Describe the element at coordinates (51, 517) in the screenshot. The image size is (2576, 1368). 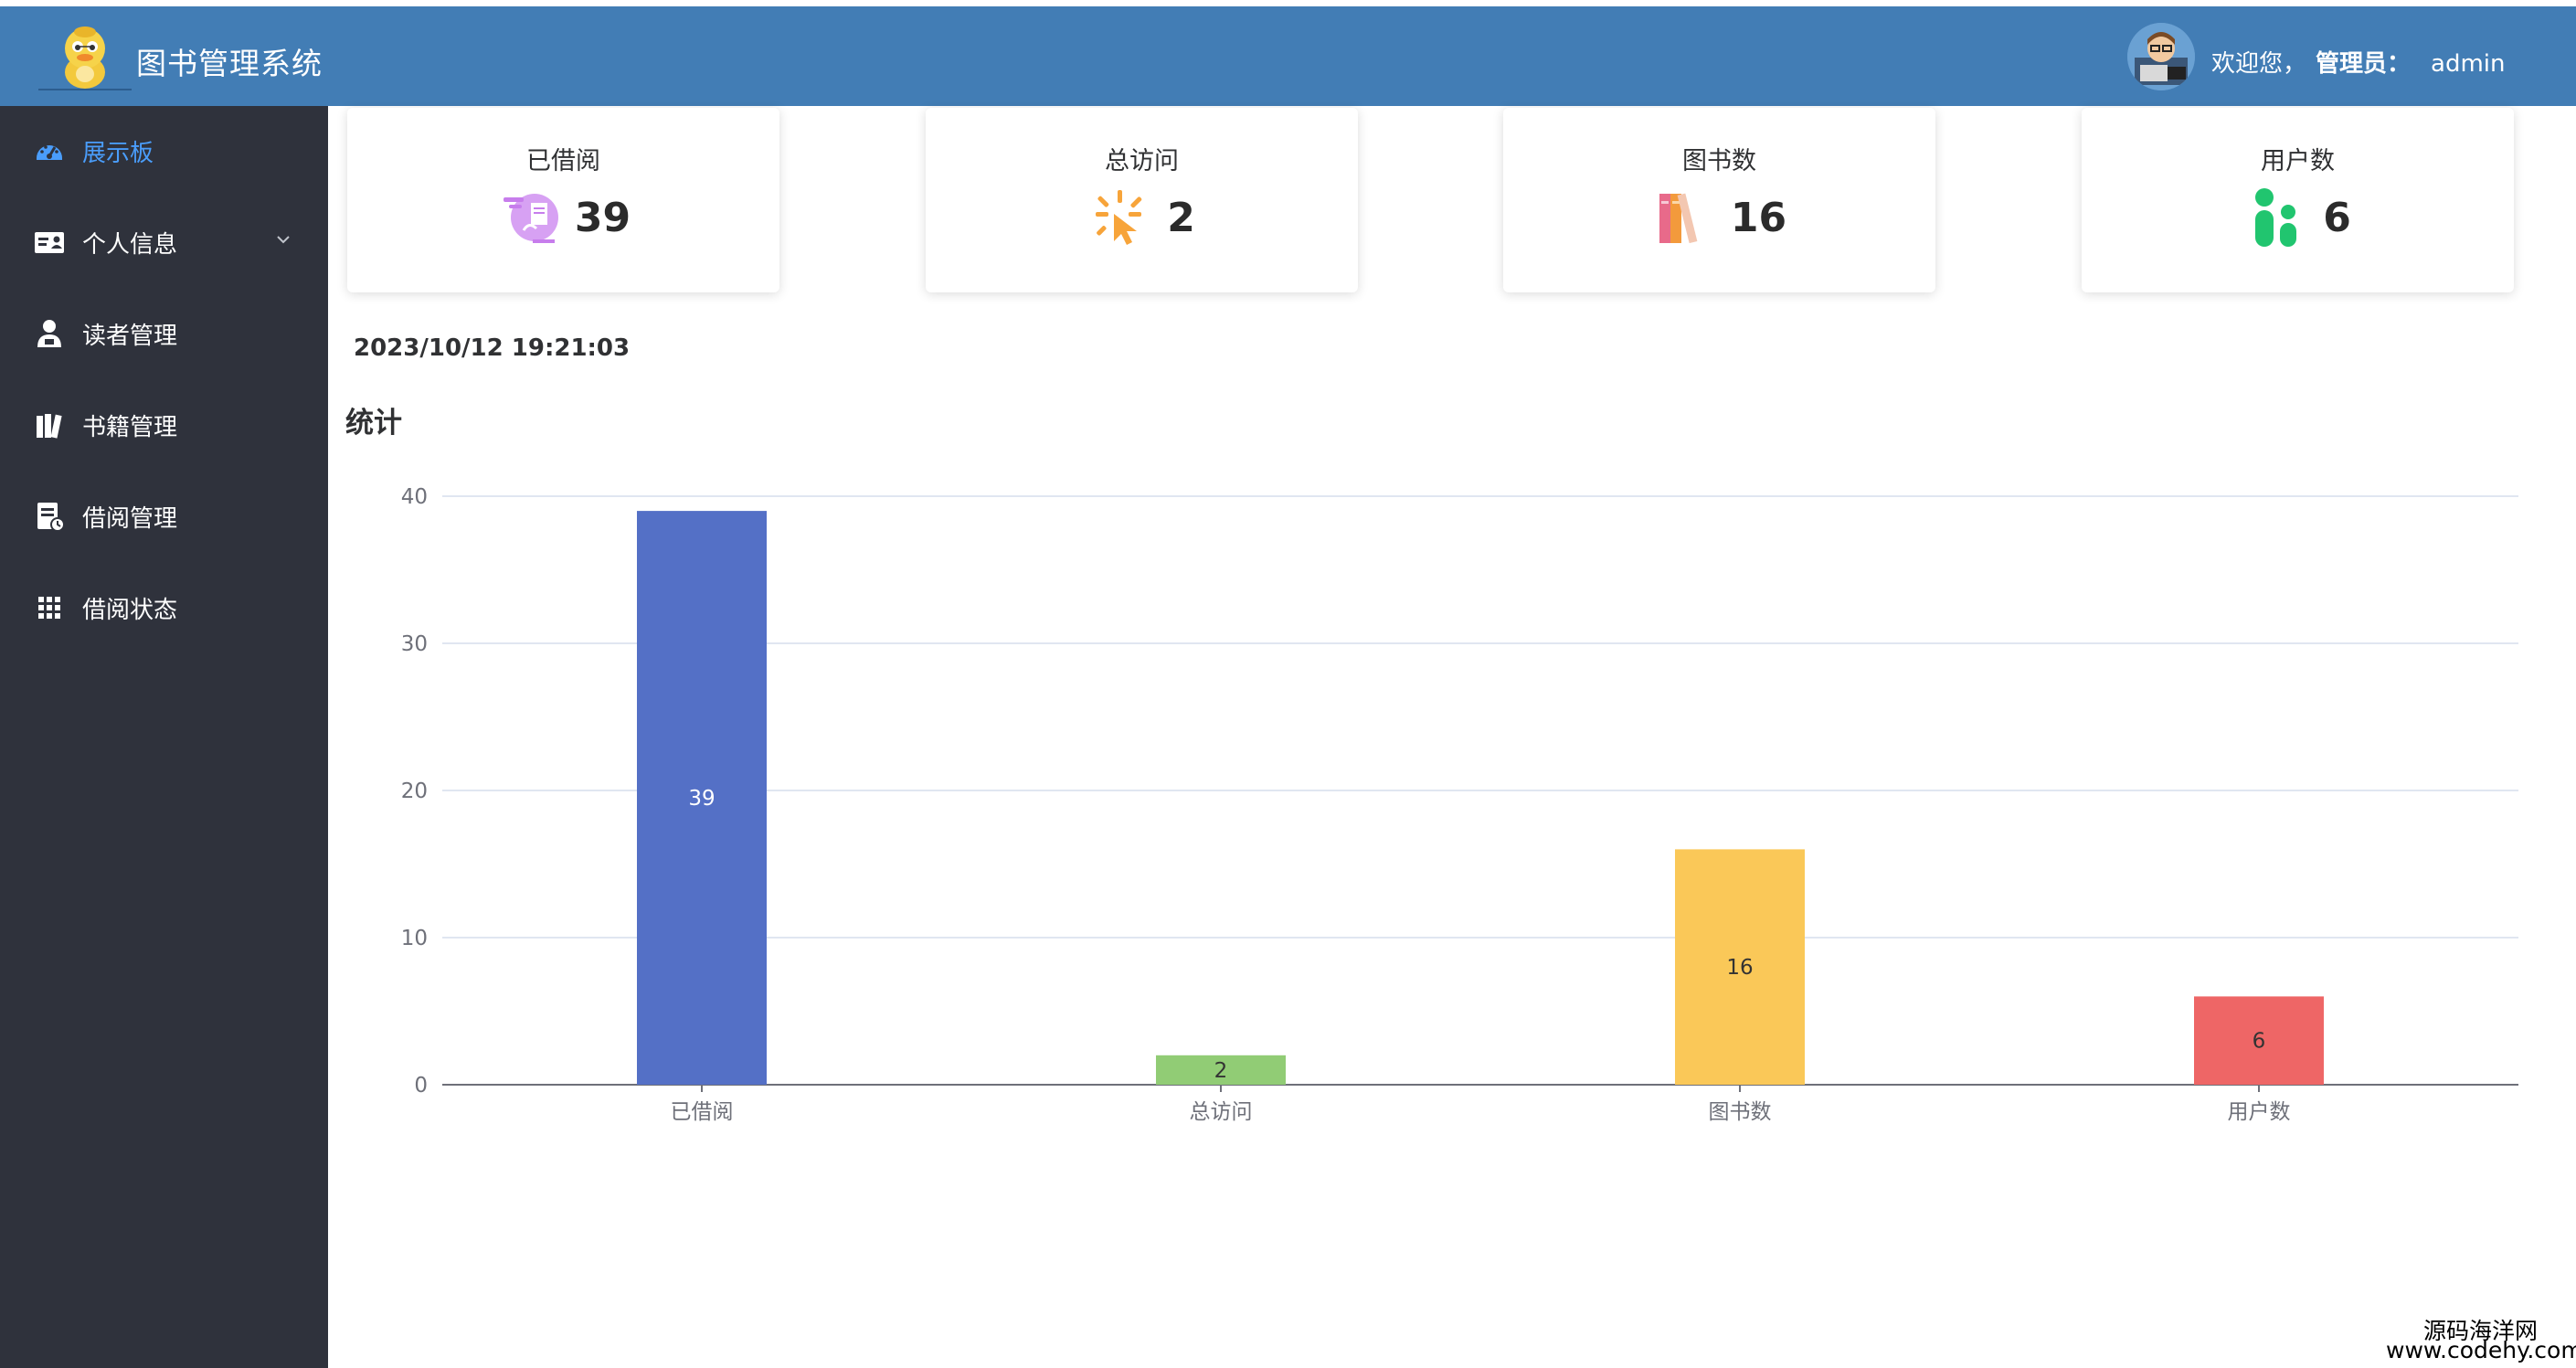
I see `borrow-record-icon` at that location.